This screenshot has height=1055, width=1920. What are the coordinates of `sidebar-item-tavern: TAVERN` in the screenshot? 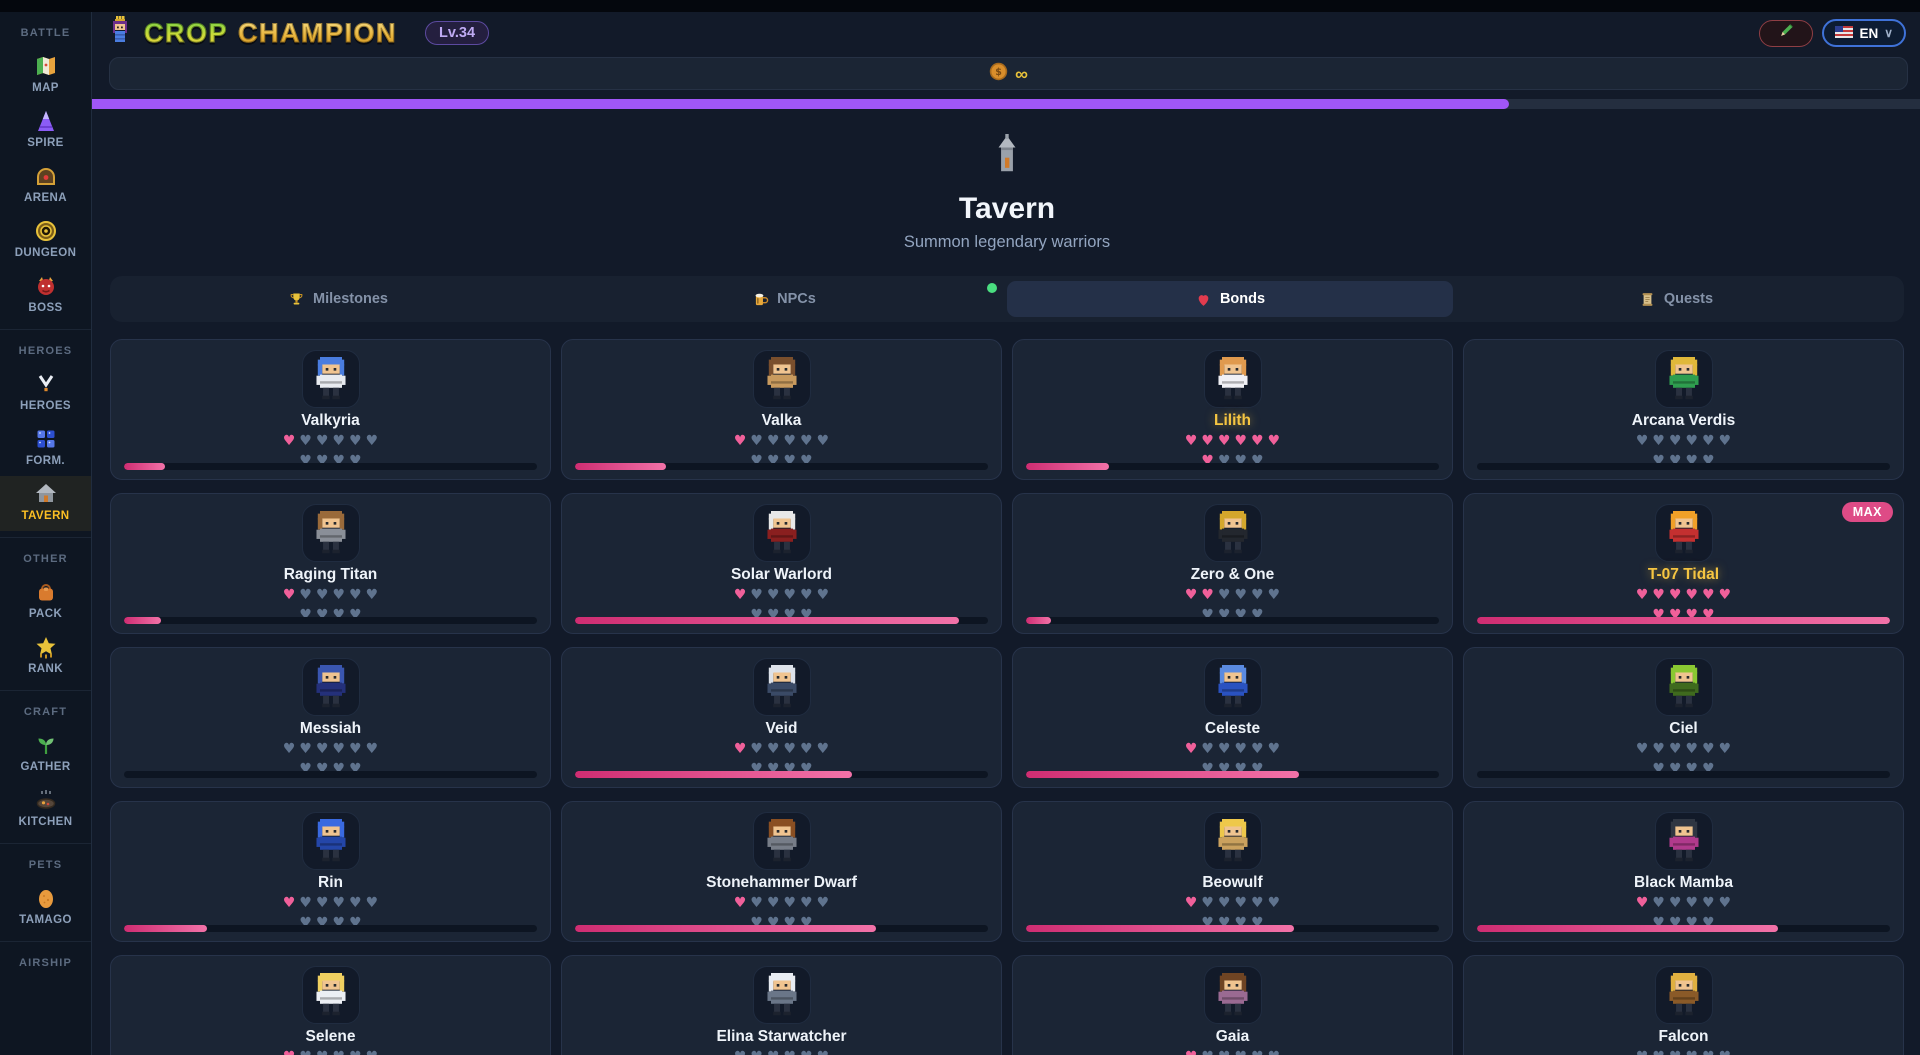 It's located at (45, 503).